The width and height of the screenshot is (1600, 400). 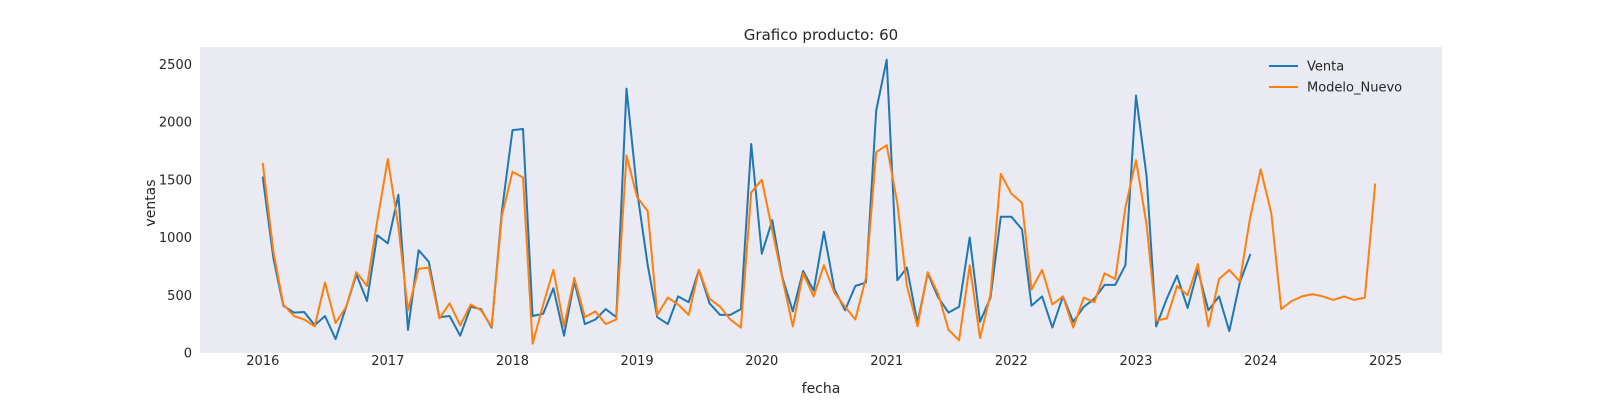 What do you see at coordinates (175, 180) in the screenshot?
I see `y-tick-label: 1500` at bounding box center [175, 180].